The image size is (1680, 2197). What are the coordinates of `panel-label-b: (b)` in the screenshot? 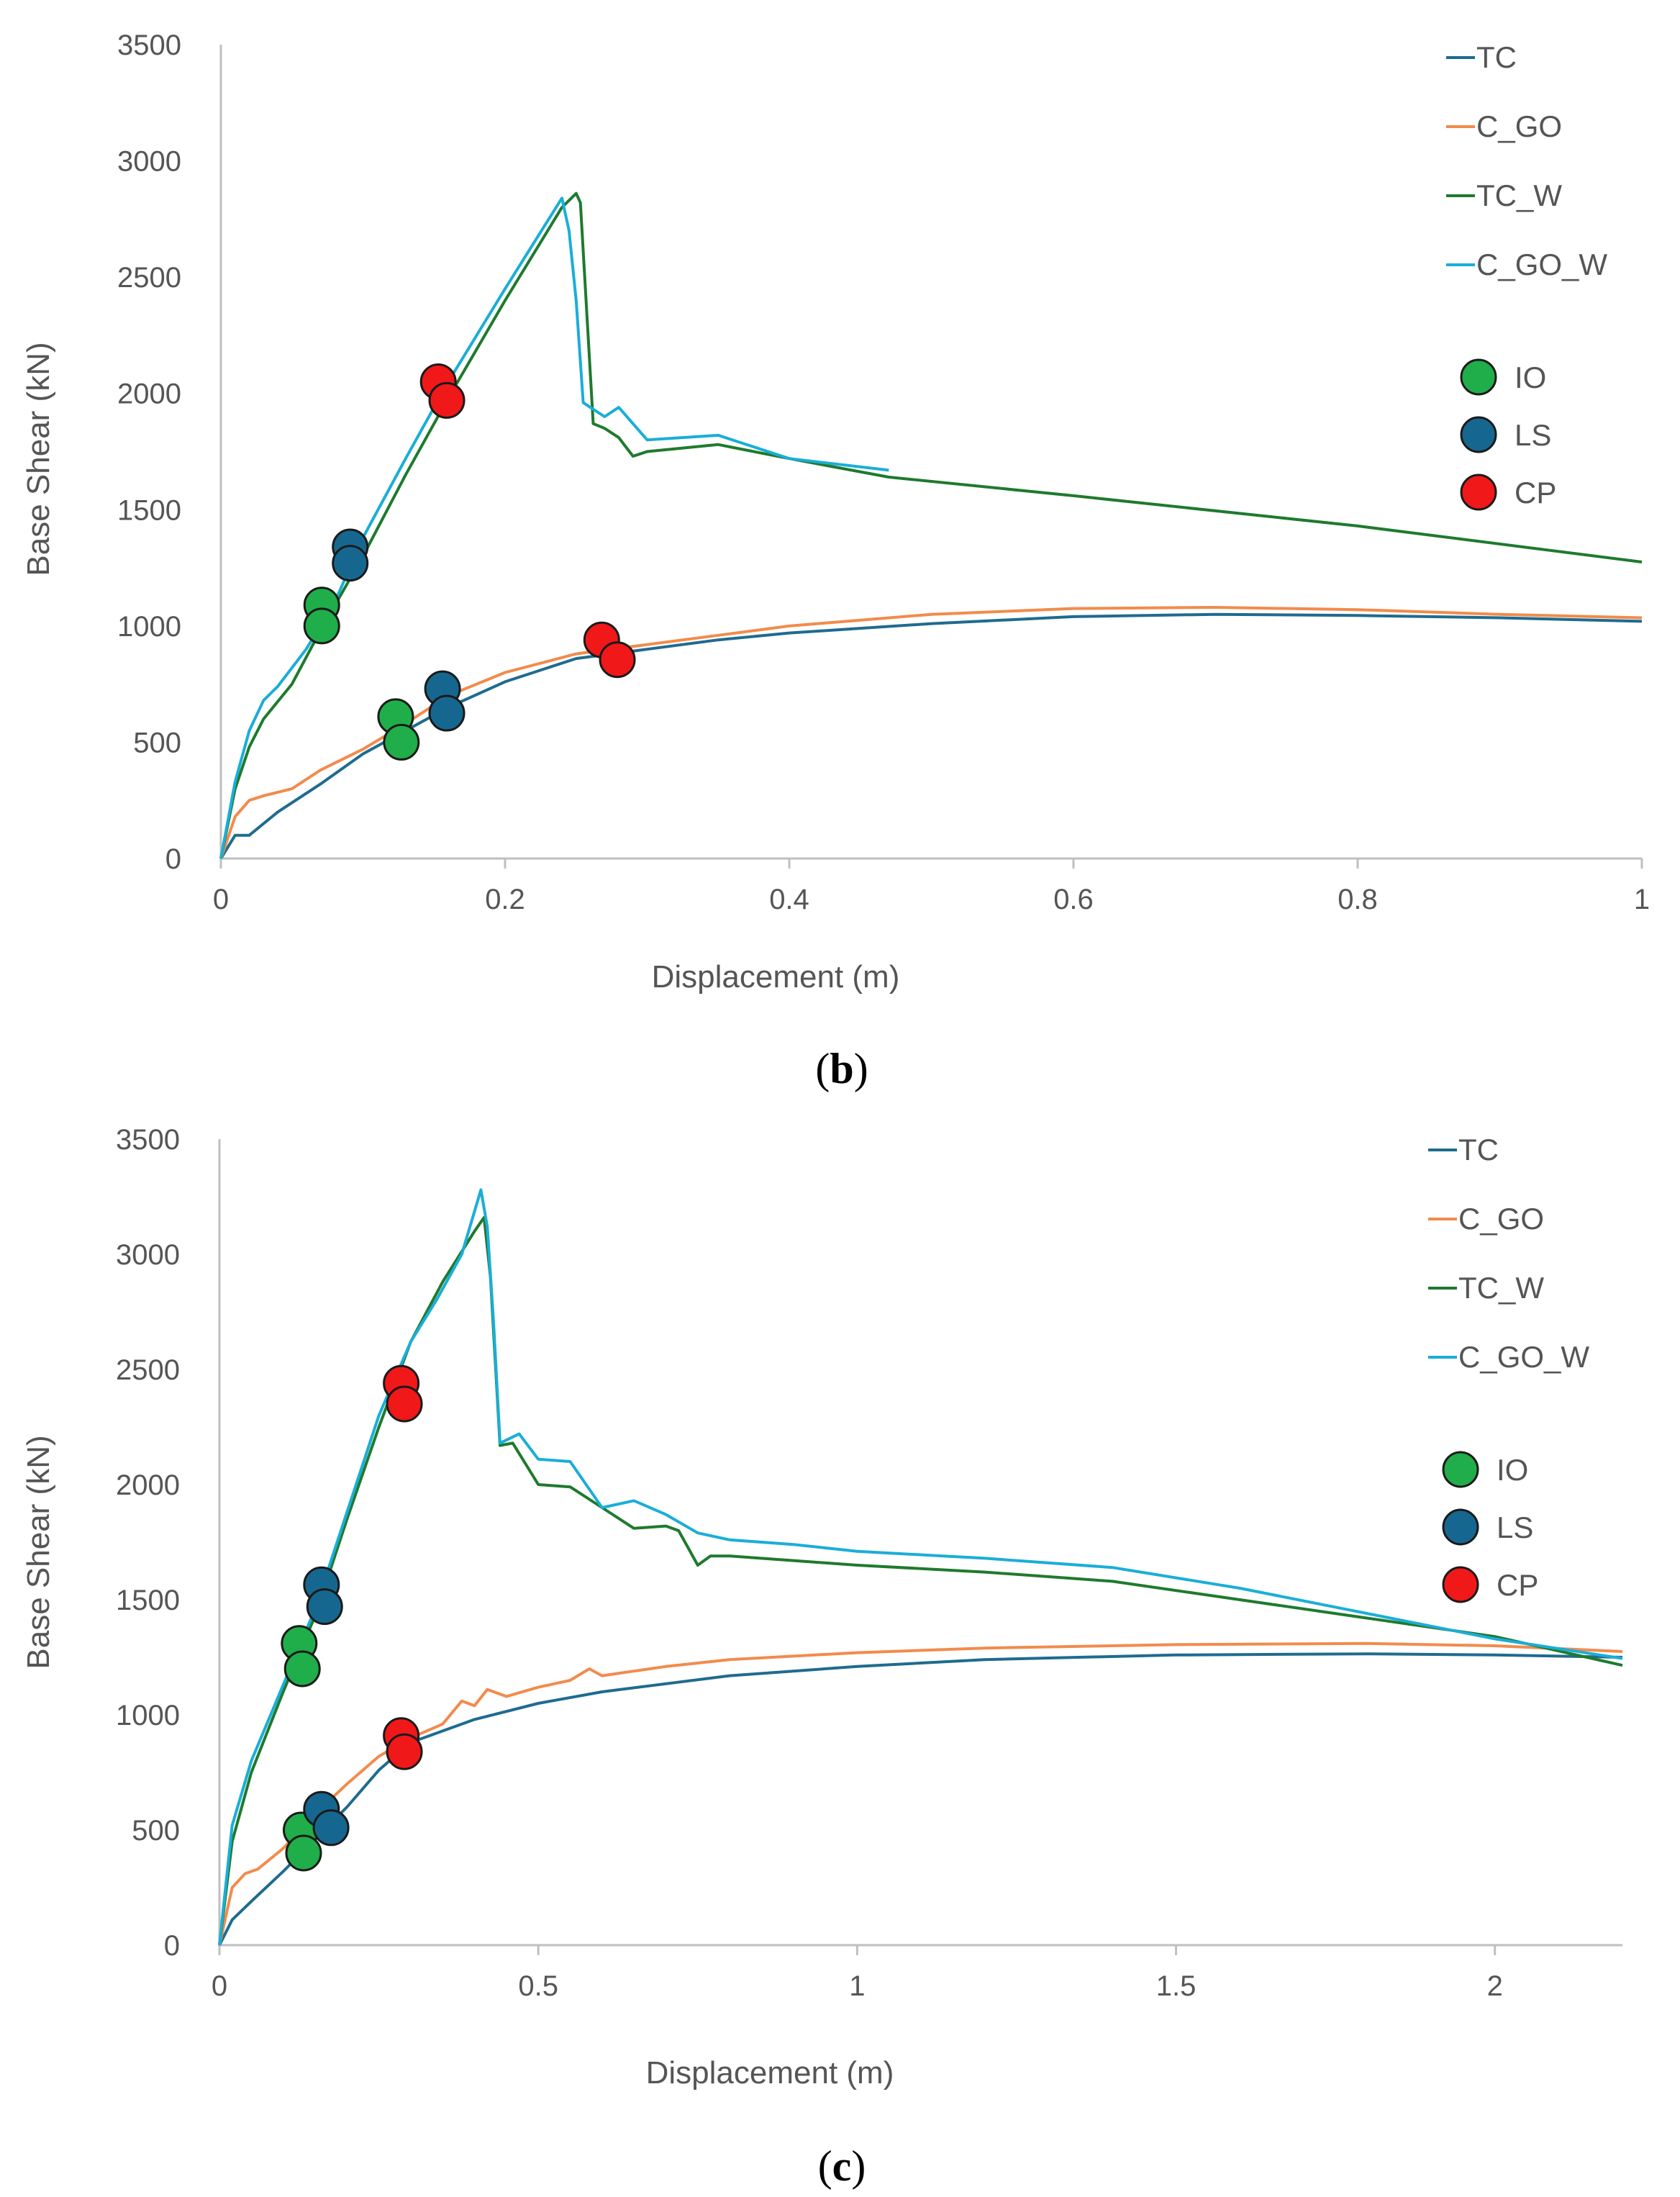 It's located at (841, 1069).